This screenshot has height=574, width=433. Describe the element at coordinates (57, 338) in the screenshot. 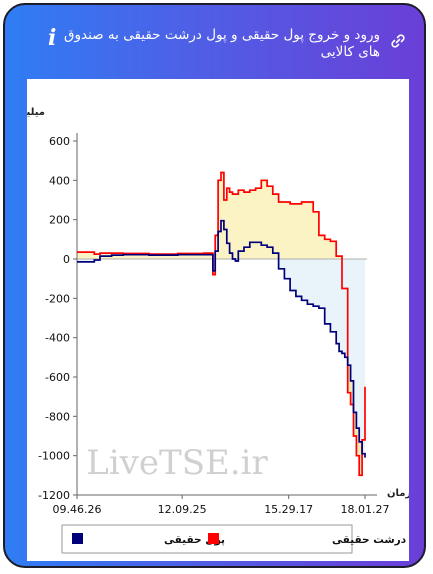

I see `y-tick-label: -400` at that location.